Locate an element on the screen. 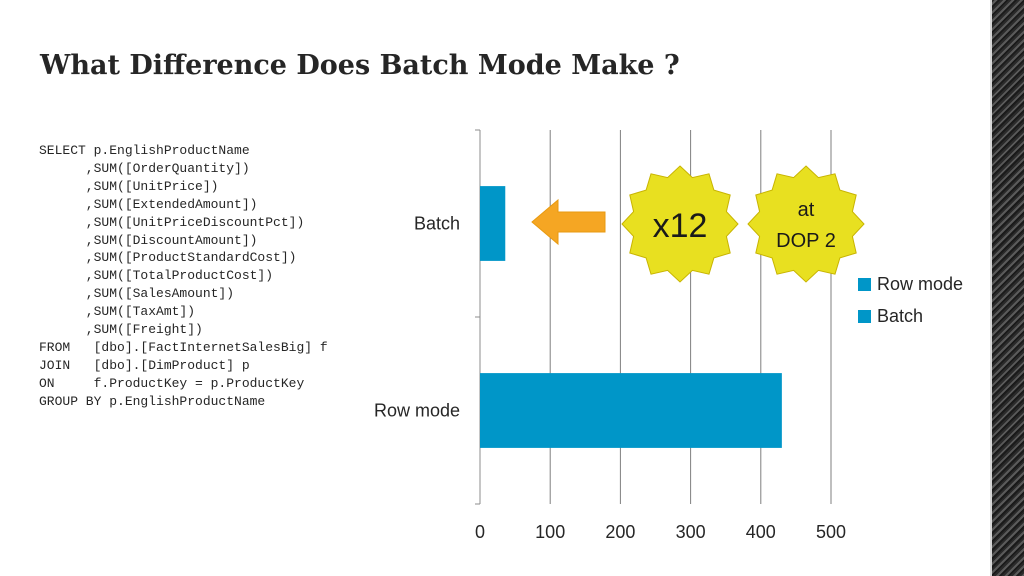 This screenshot has height=576, width=1024. code-line: ,SUM([DiscountAmount]) is located at coordinates (148, 240).